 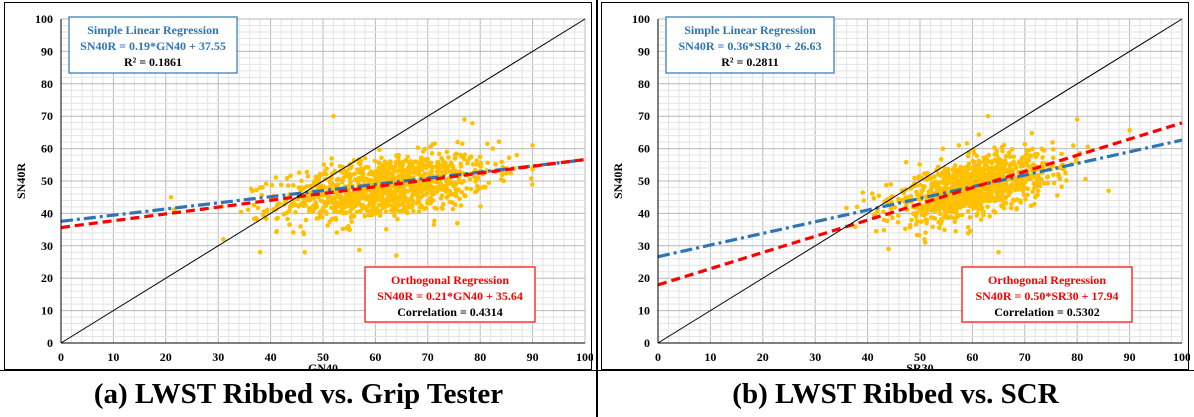 I want to click on y-tick-label: 40, so click(x=644, y=213).